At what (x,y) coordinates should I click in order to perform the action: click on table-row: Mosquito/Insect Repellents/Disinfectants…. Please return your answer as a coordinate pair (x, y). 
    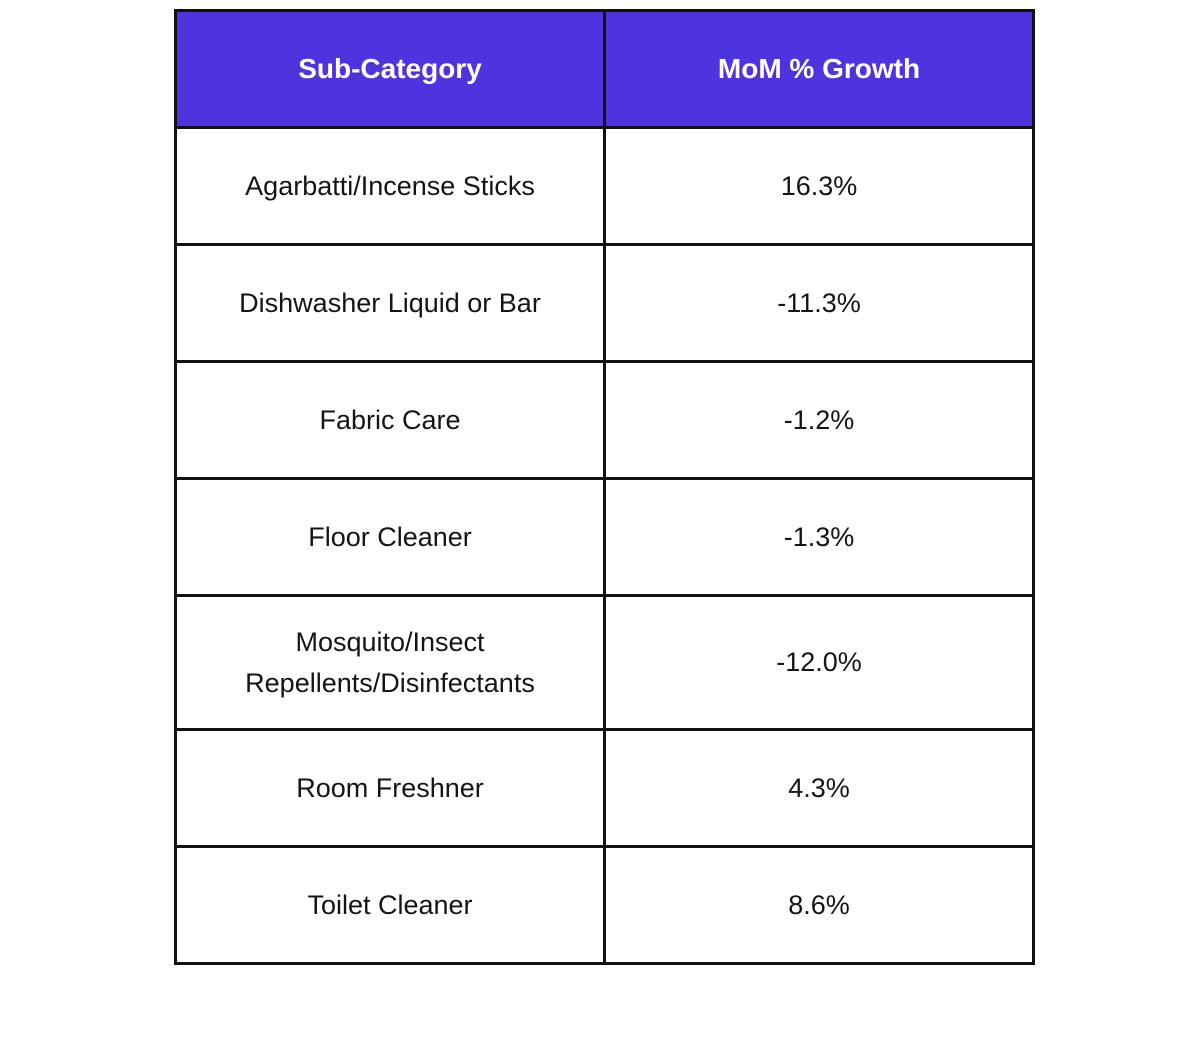
    Looking at the image, I should click on (604, 662).